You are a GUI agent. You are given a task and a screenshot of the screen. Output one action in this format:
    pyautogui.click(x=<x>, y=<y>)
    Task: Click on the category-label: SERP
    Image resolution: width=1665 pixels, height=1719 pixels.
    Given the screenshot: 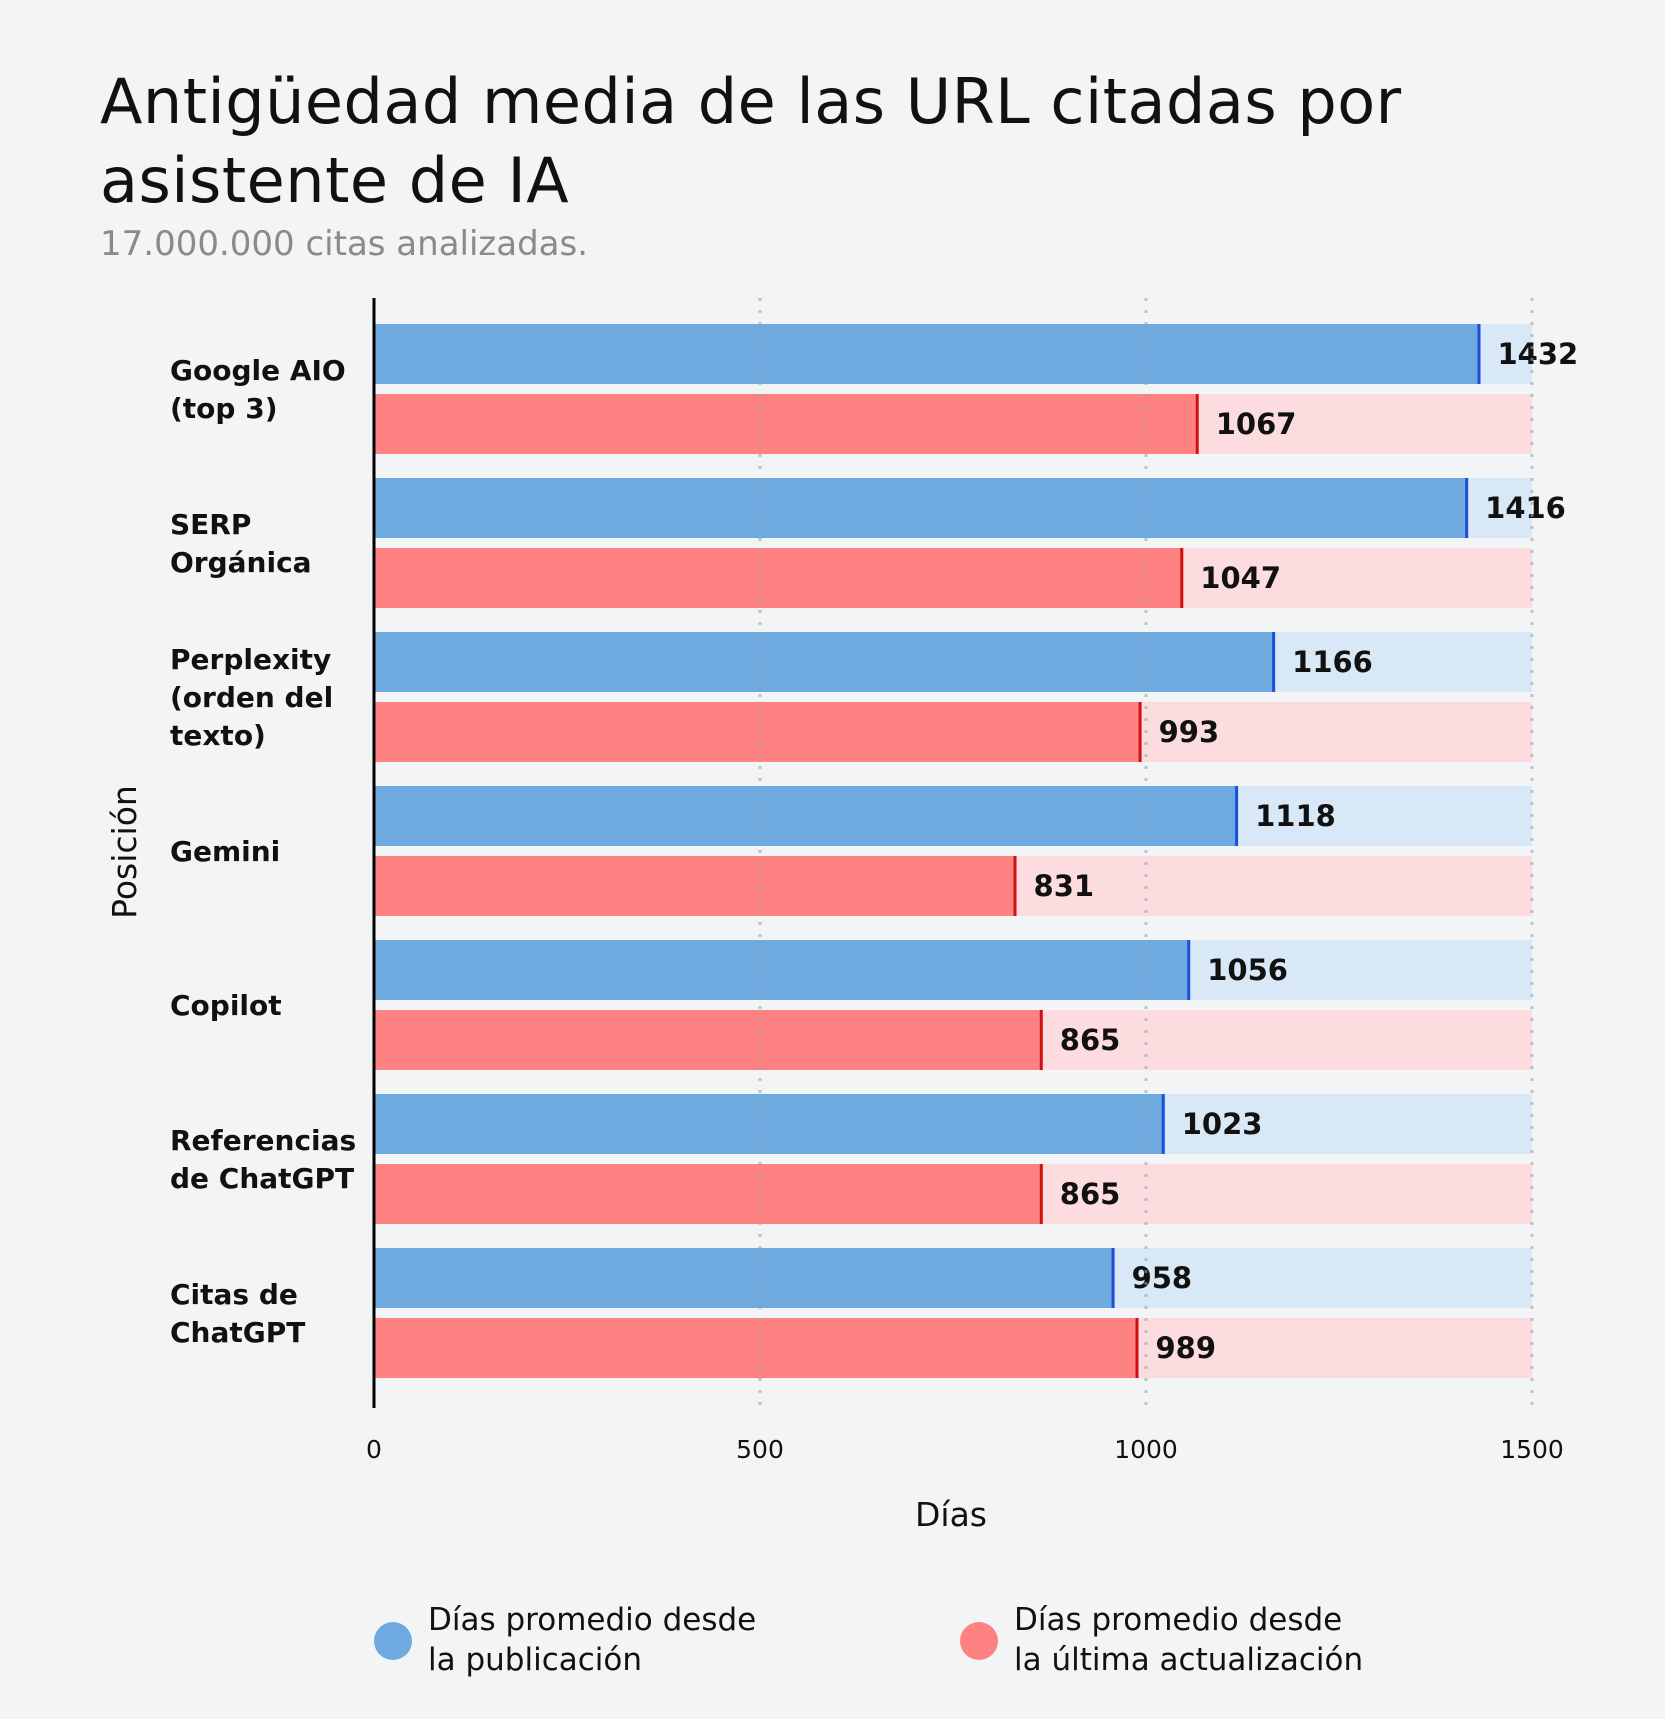 What is the action you would take?
    pyautogui.click(x=210, y=524)
    